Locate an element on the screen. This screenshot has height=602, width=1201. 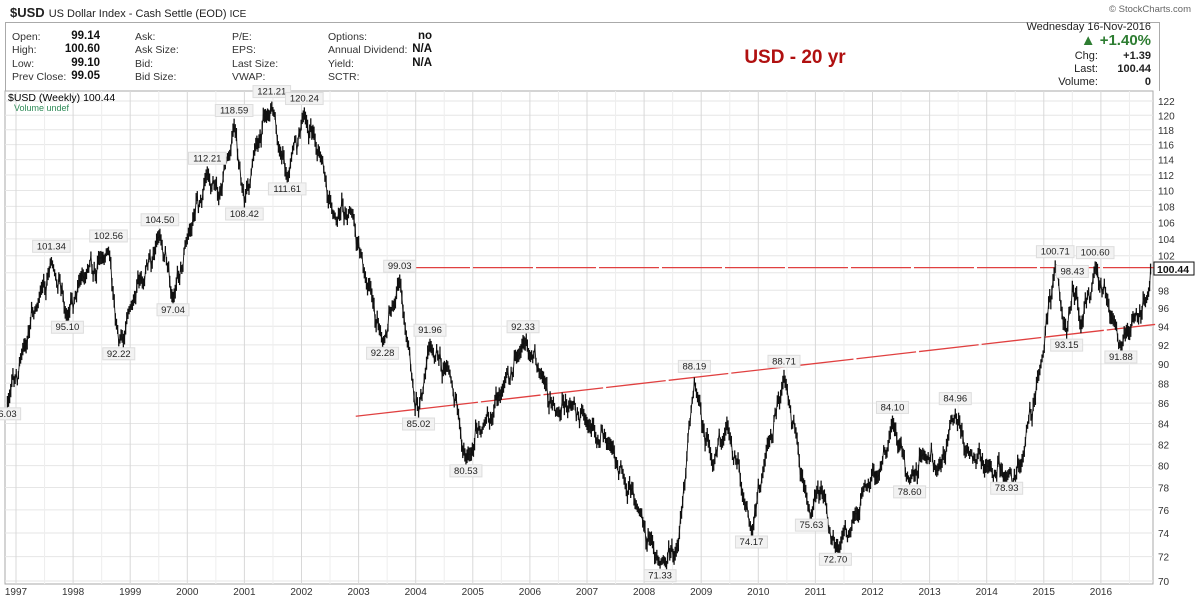
field-label: Options: is located at coordinates (348, 37).